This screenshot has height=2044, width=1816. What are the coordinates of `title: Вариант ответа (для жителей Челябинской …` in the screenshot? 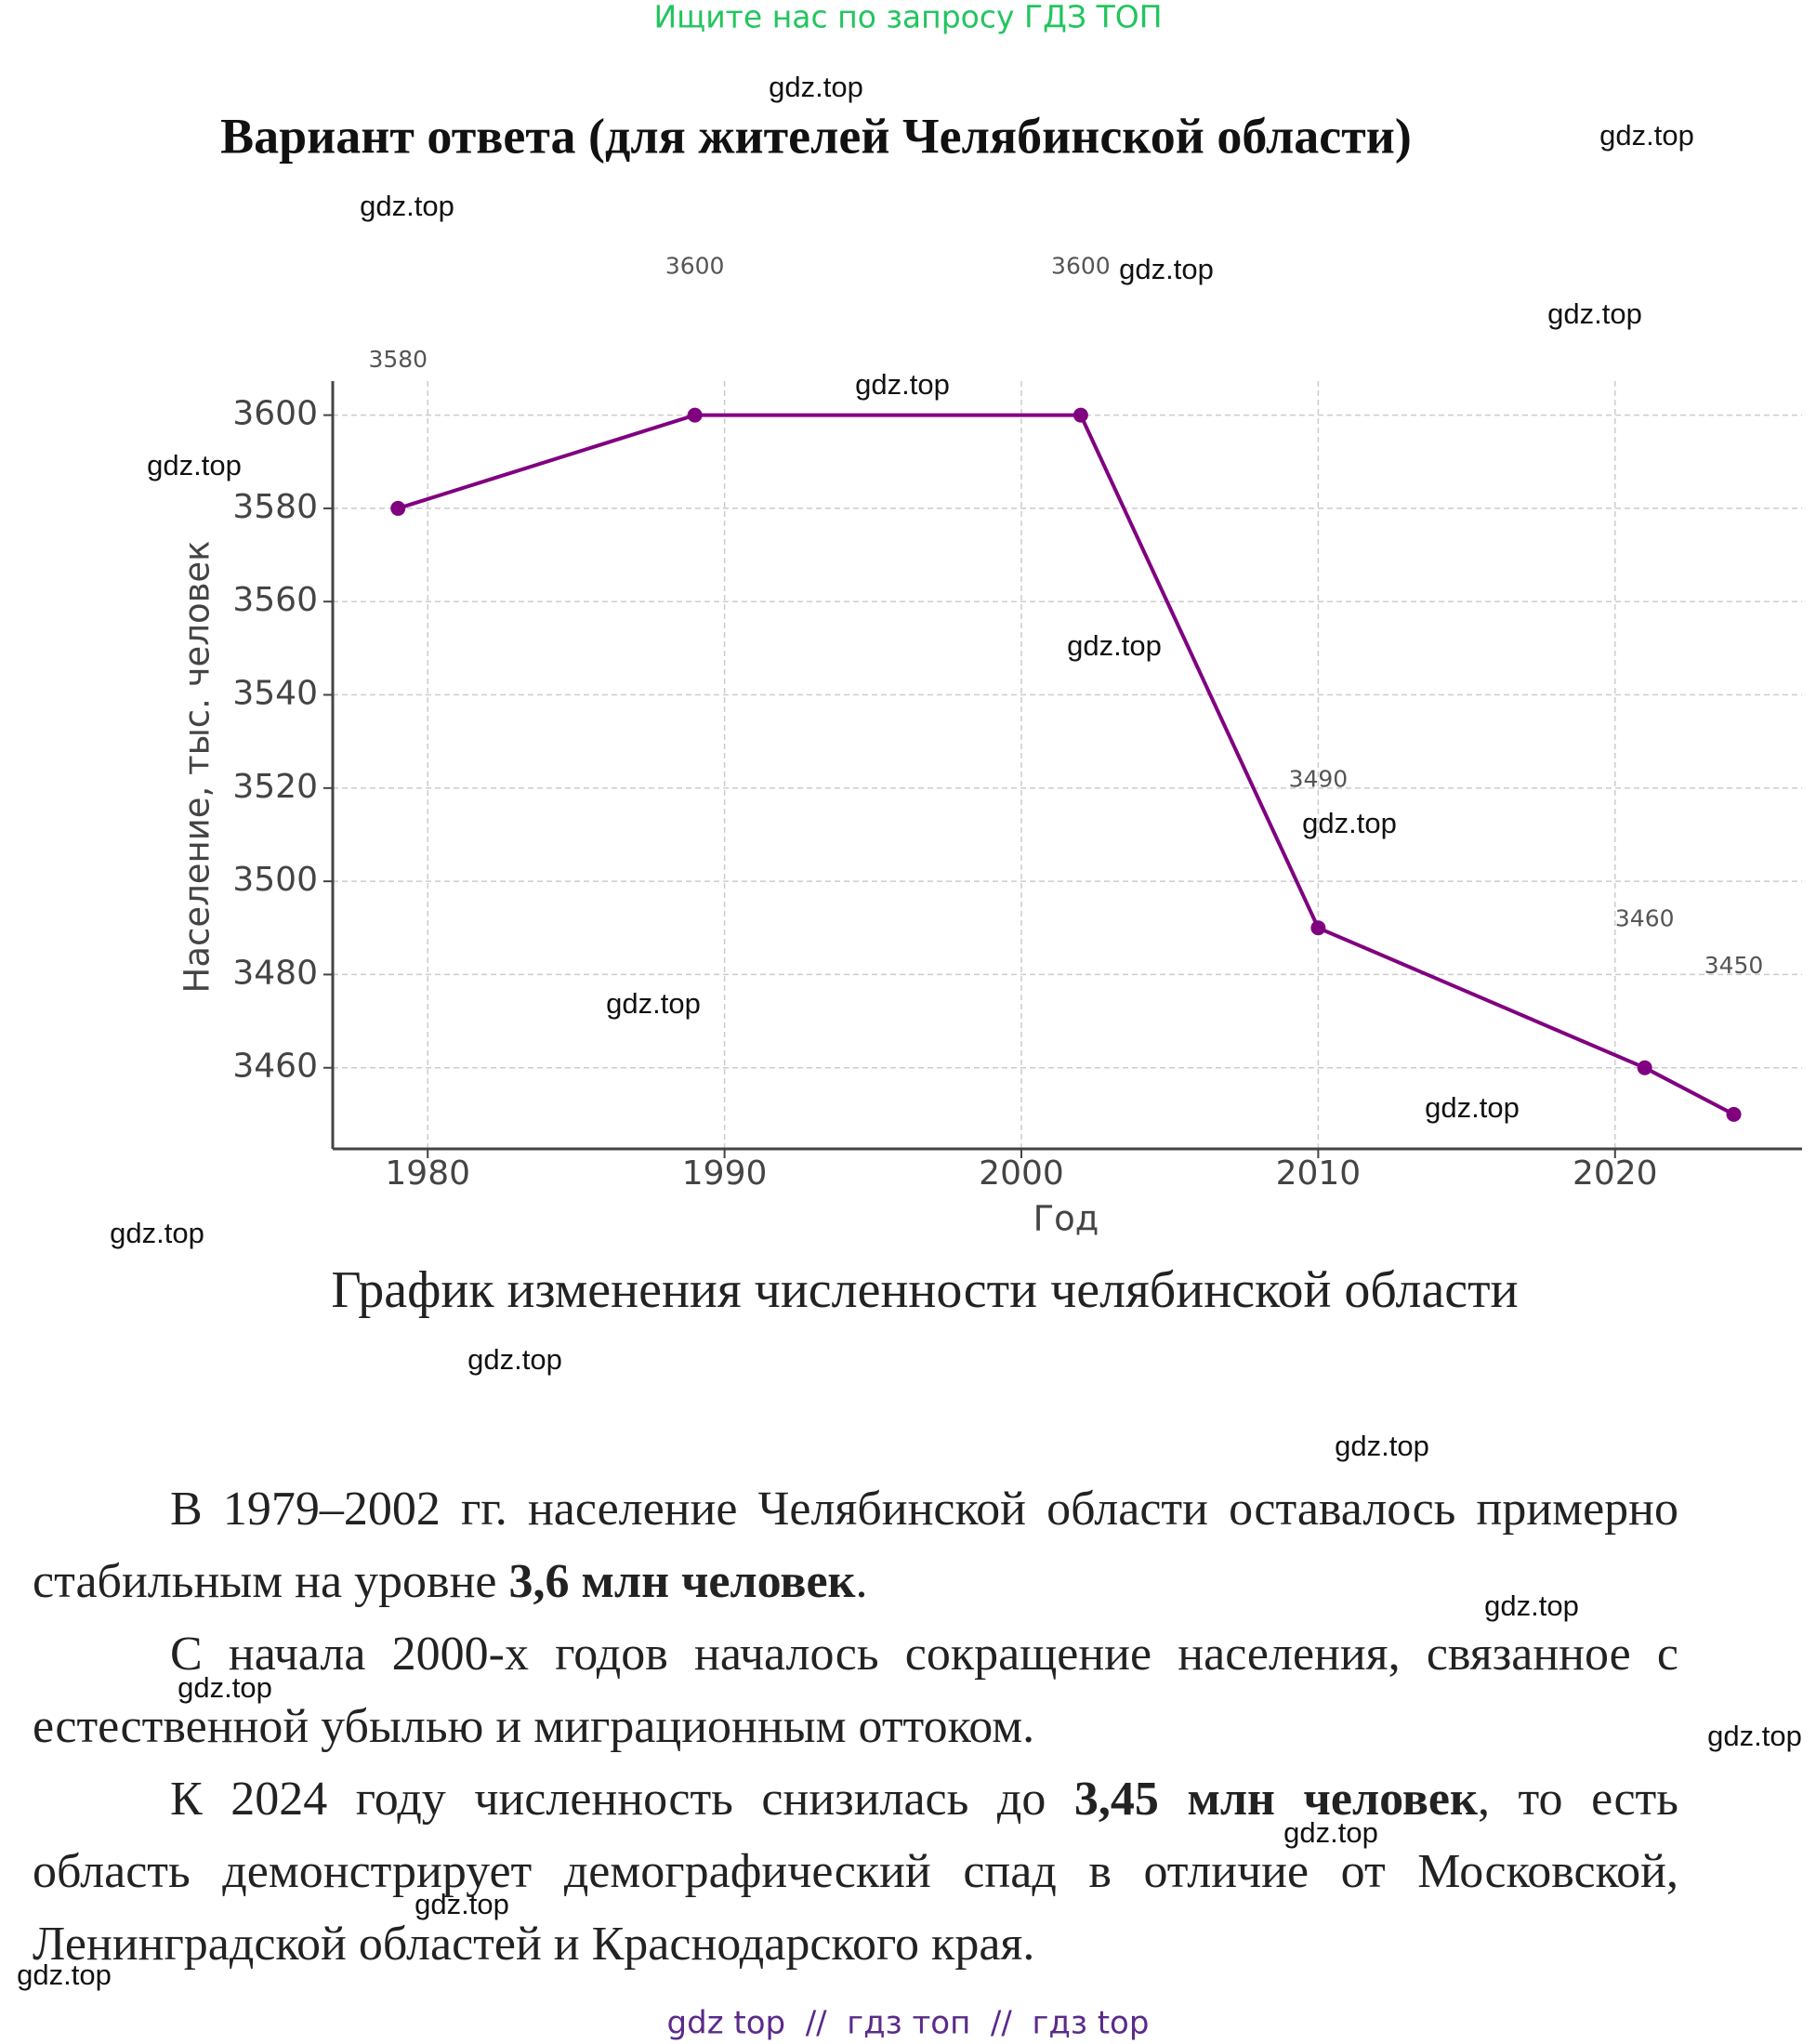 It's located at (816, 136).